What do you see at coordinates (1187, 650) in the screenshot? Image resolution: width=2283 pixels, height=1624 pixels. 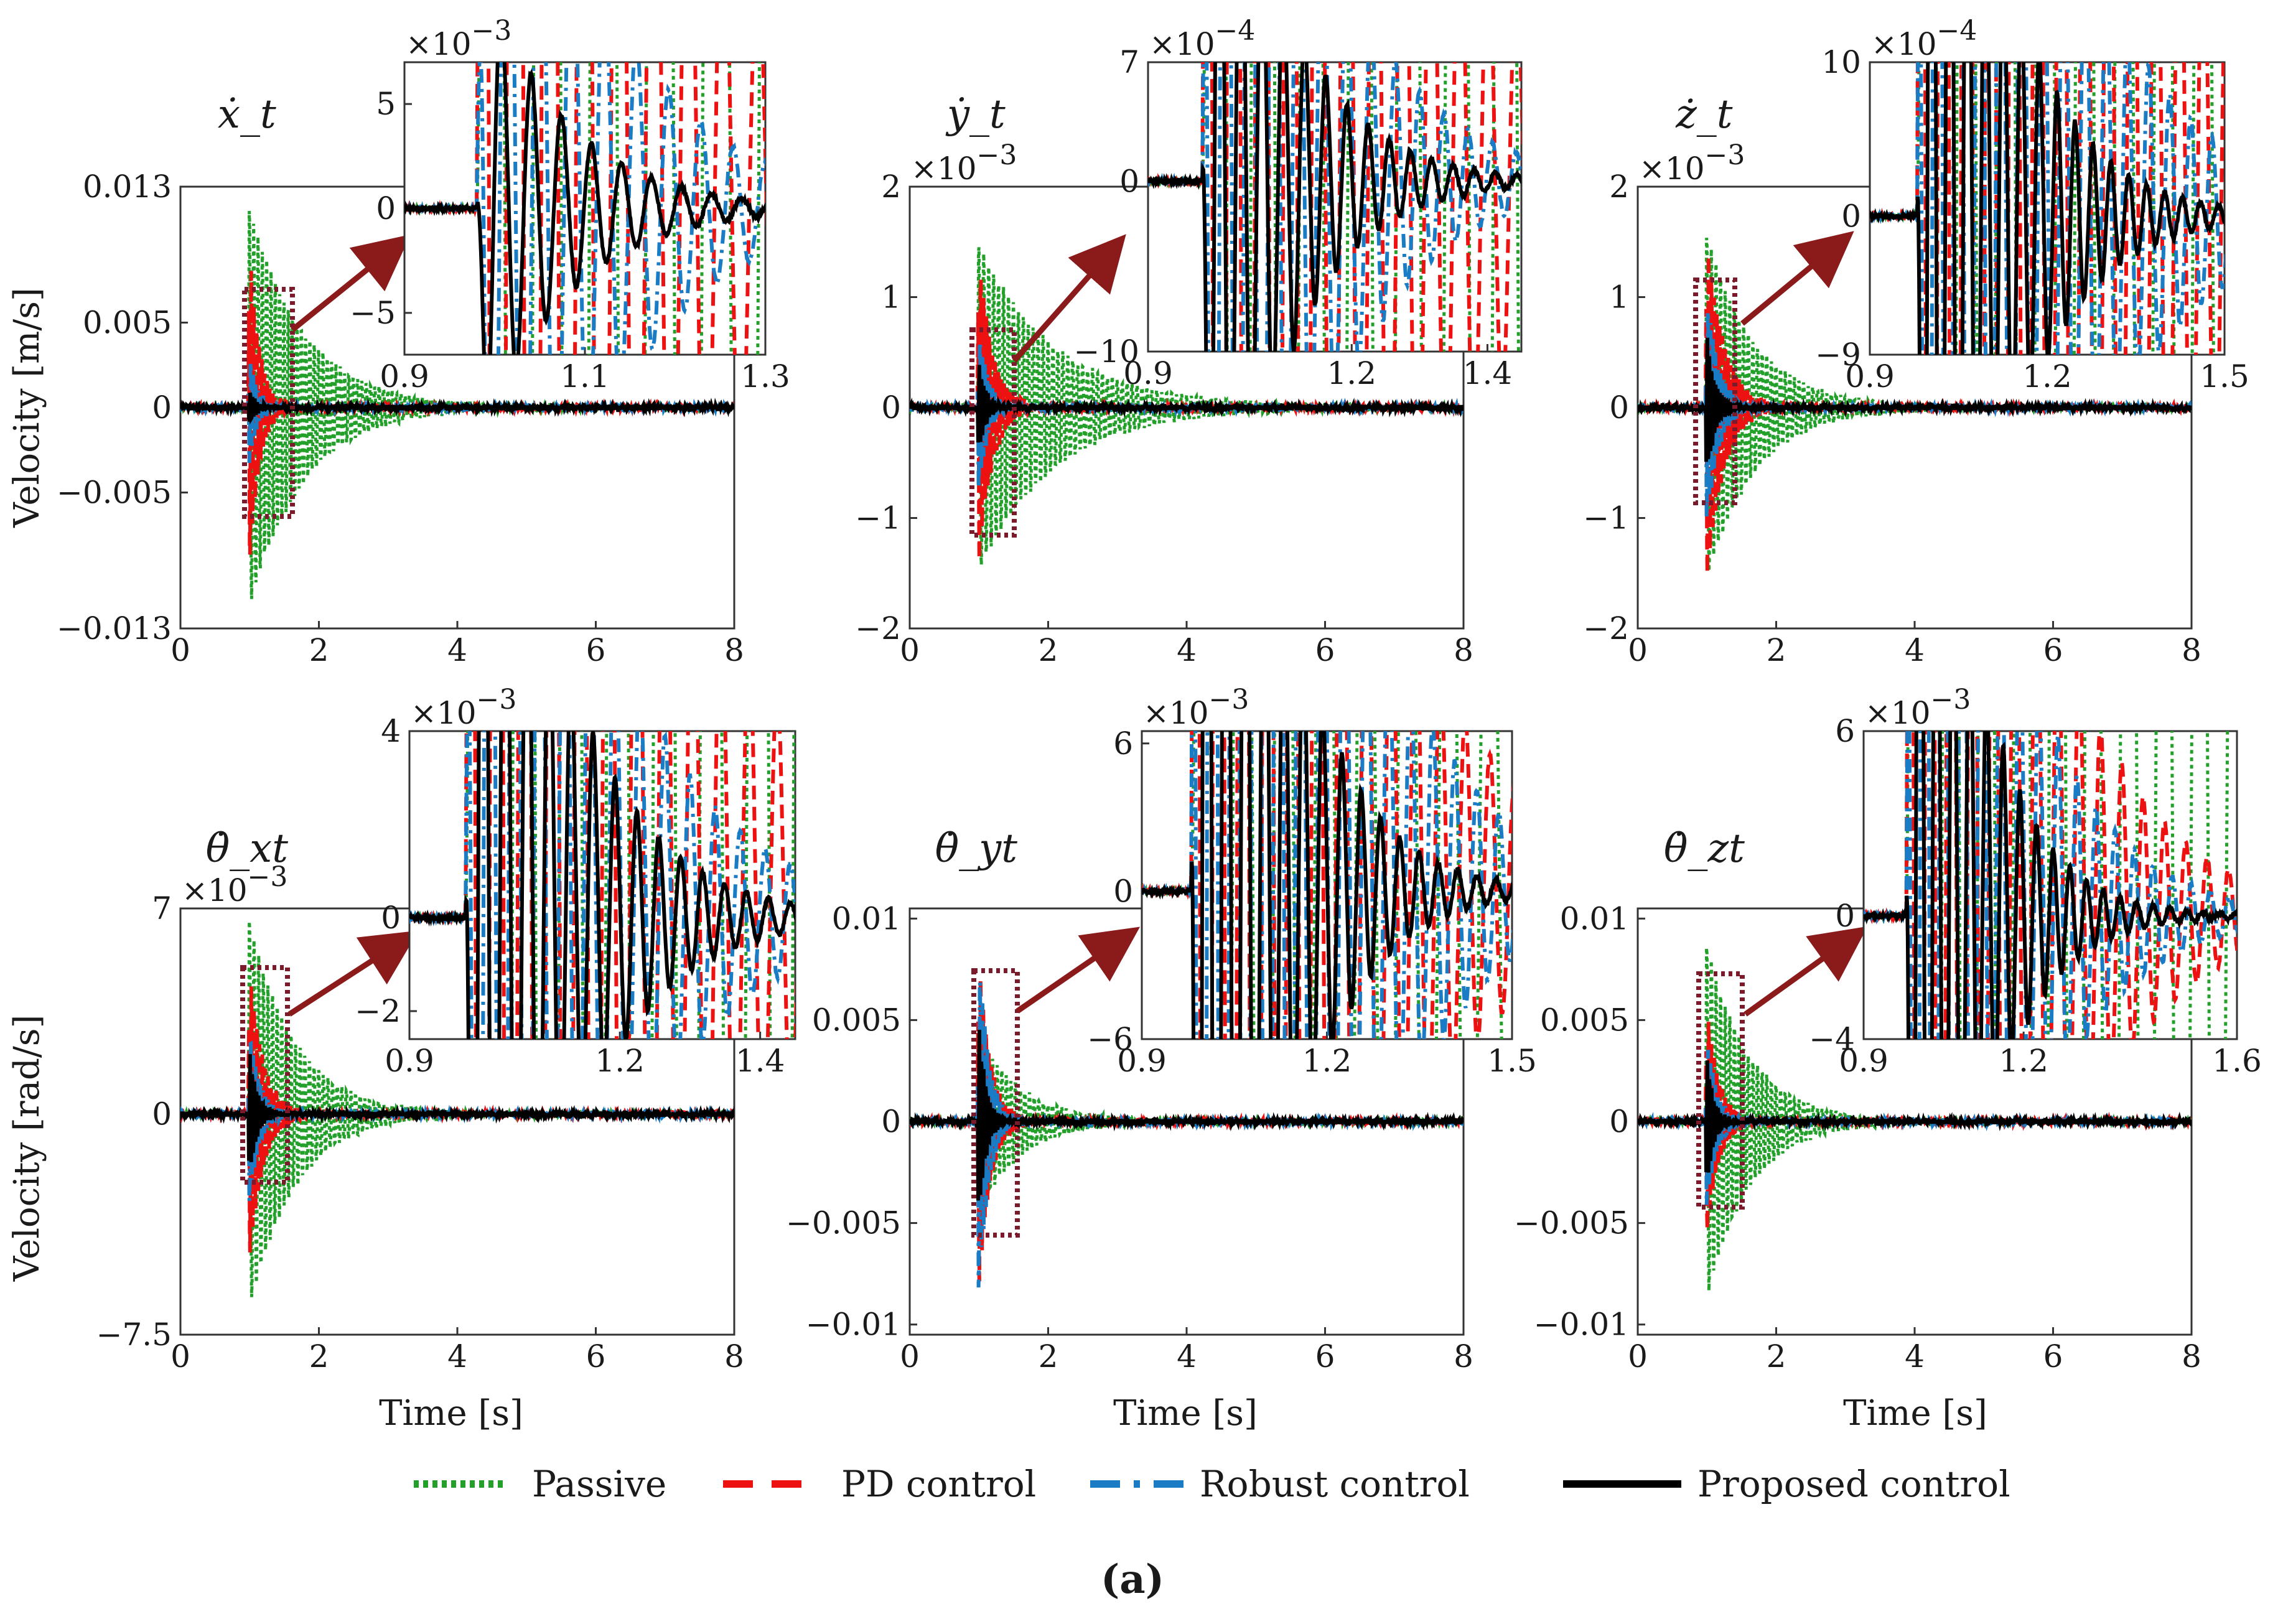 I see `panel-2-xtick-label: 4` at bounding box center [1187, 650].